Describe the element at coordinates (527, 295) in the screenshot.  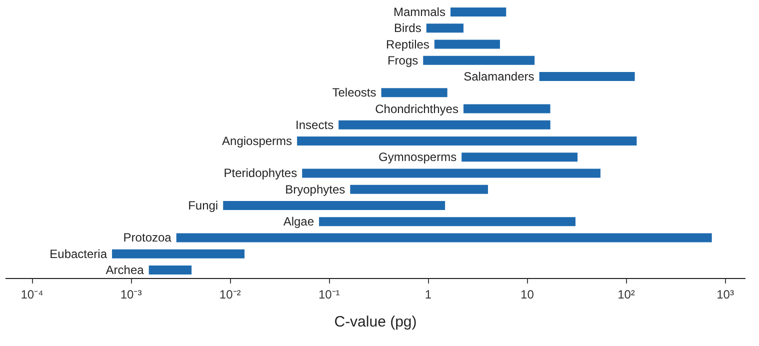
I see `x-tick-label: 10` at that location.